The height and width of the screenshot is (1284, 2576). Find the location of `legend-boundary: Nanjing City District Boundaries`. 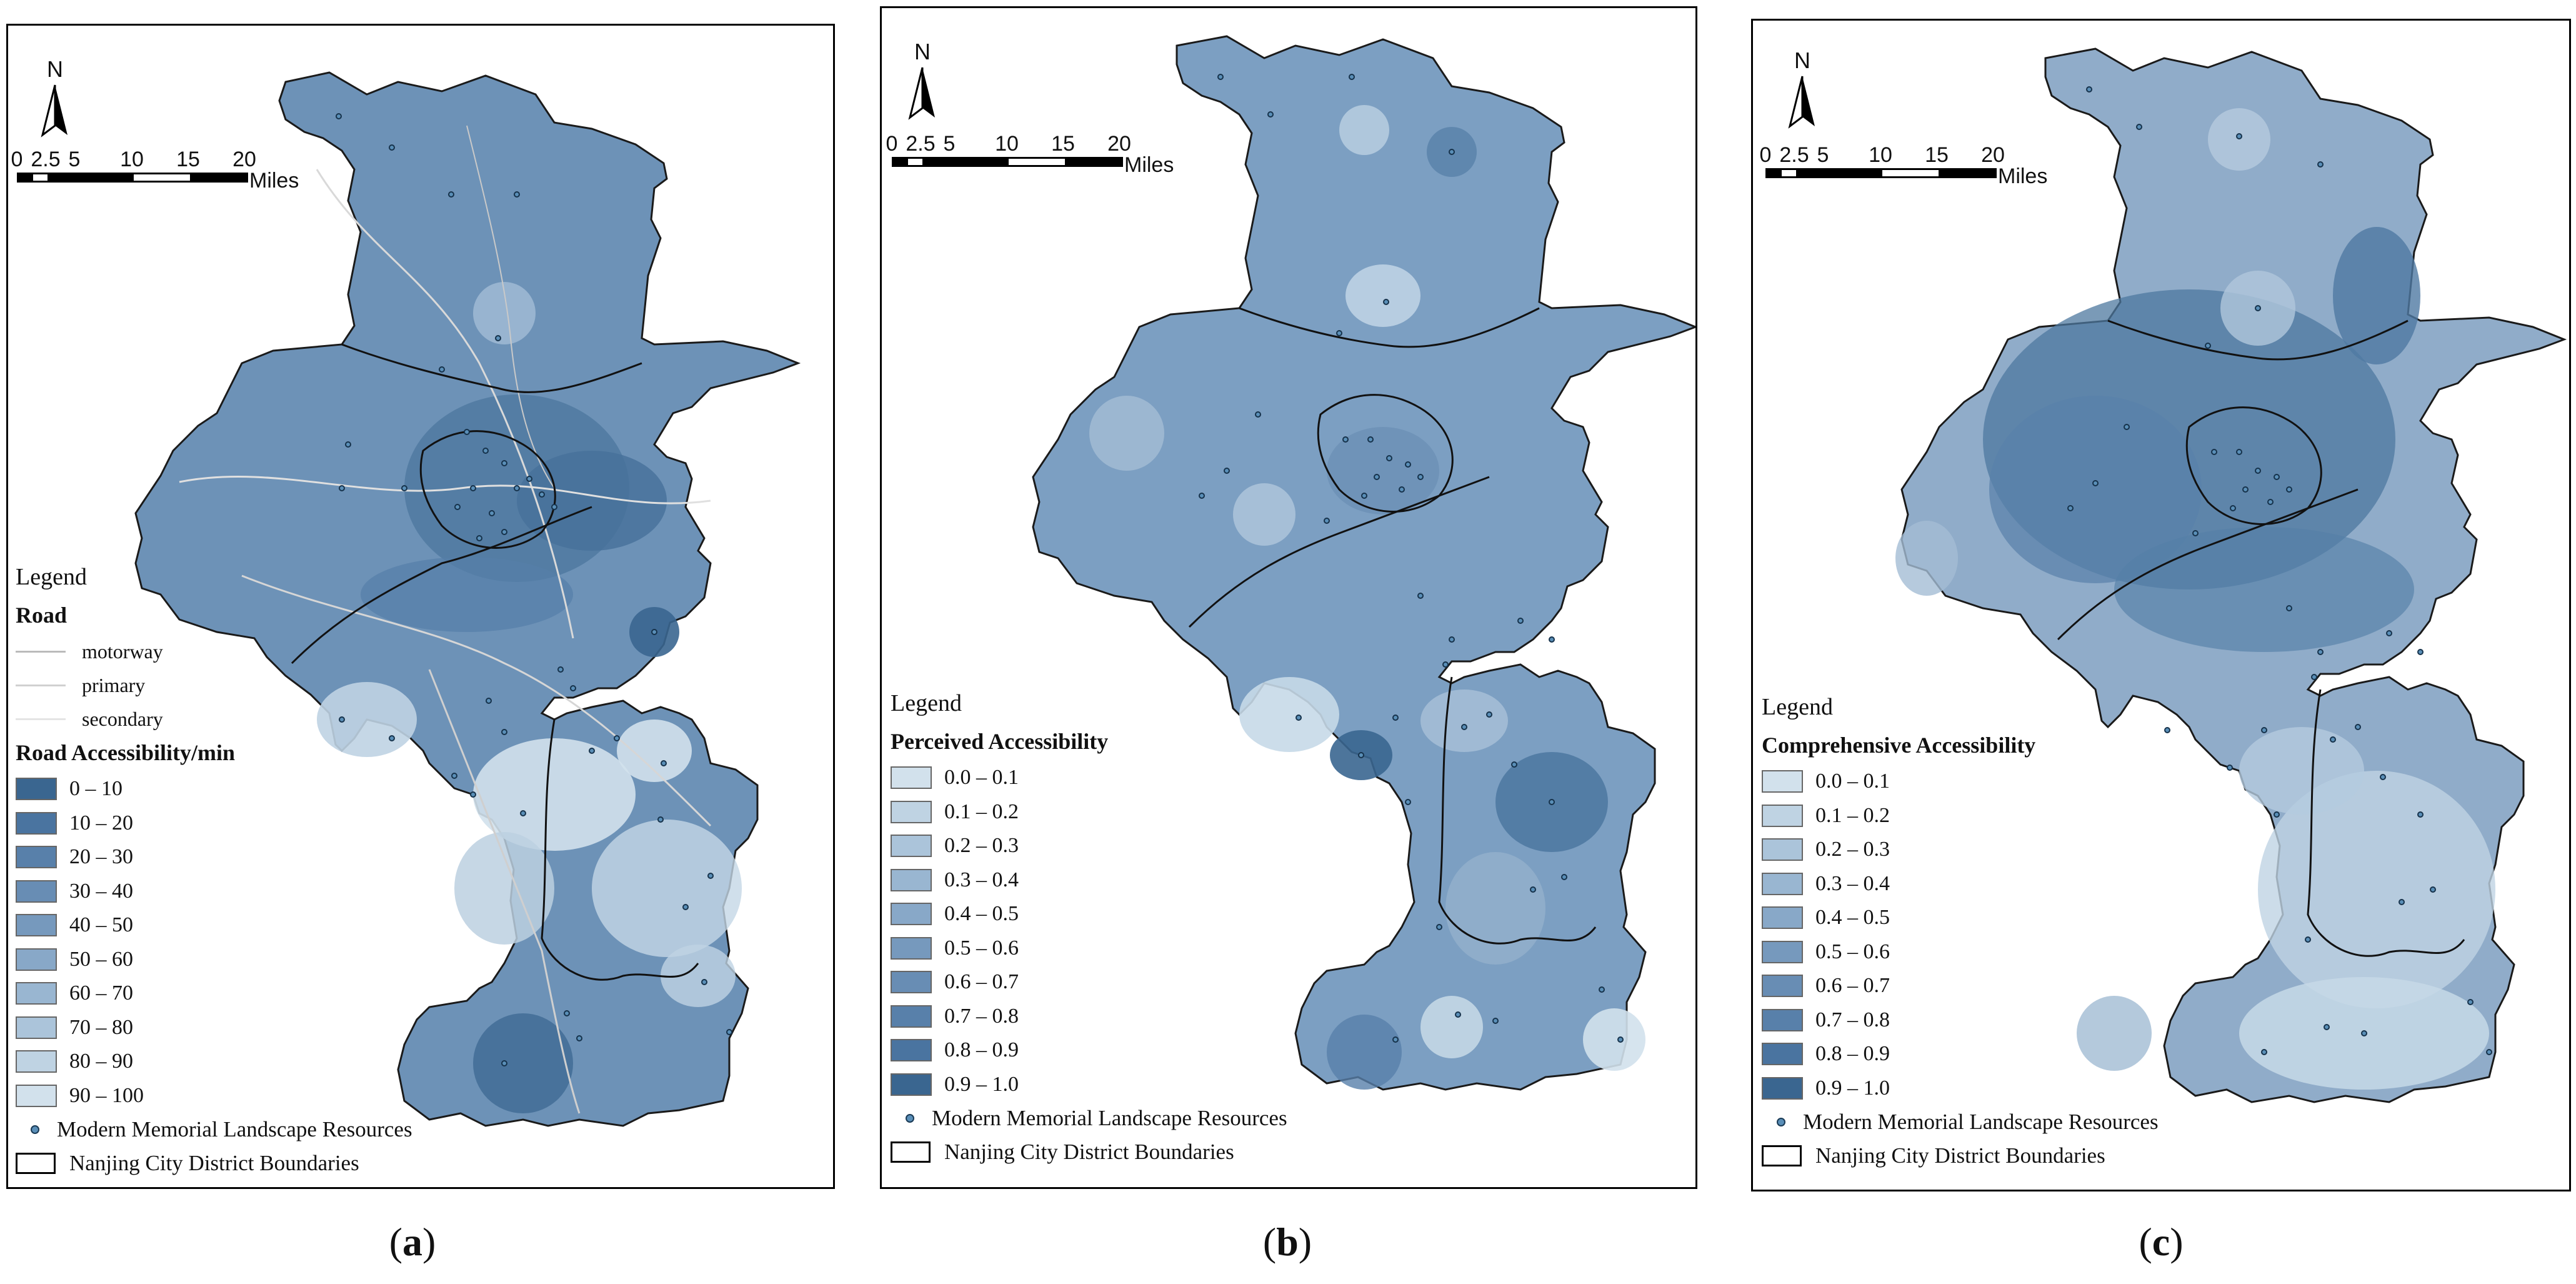

legend-boundary: Nanjing City District Boundaries is located at coordinates (1089, 1152).